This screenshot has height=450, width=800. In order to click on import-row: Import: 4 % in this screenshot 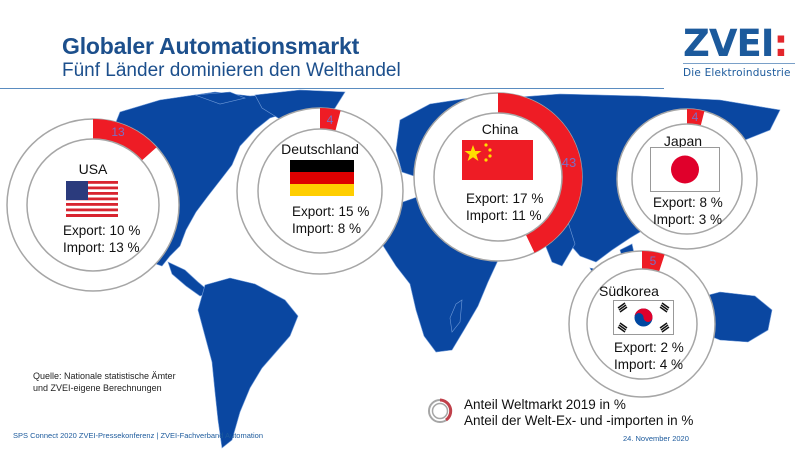, I will do `click(649, 364)`.